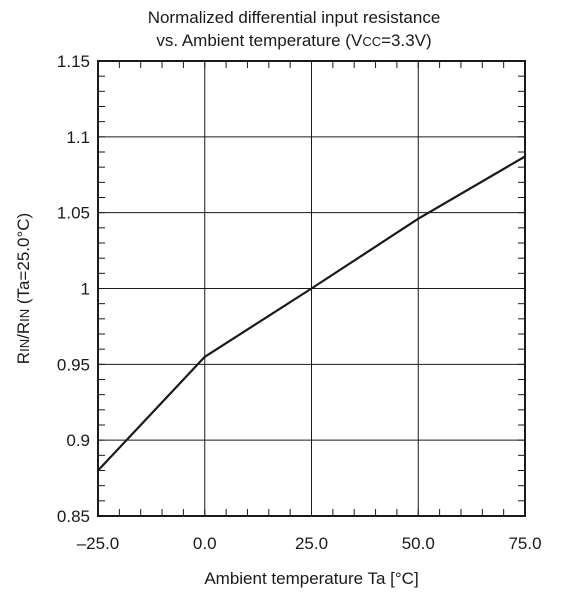  What do you see at coordinates (23, 288) in the screenshot?
I see `y-axis-title: RIN/RIN (Ta=25.0°C)` at bounding box center [23, 288].